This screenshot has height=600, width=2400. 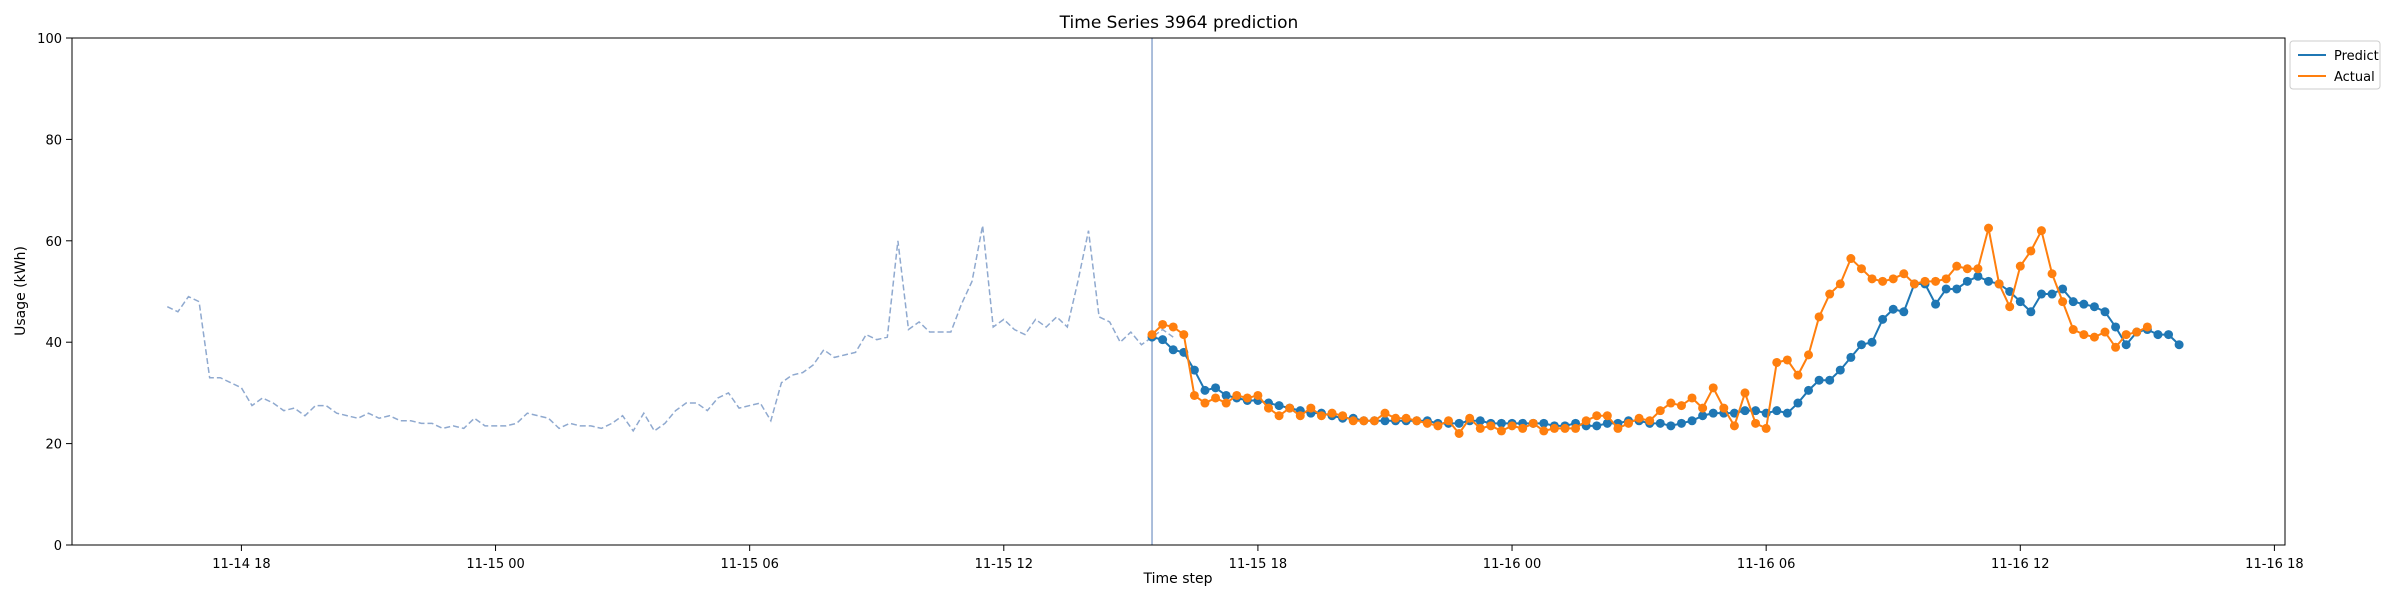 What do you see at coordinates (1777, 362) in the screenshot?
I see `actual-point: Actual 11-16 06:15: 36` at bounding box center [1777, 362].